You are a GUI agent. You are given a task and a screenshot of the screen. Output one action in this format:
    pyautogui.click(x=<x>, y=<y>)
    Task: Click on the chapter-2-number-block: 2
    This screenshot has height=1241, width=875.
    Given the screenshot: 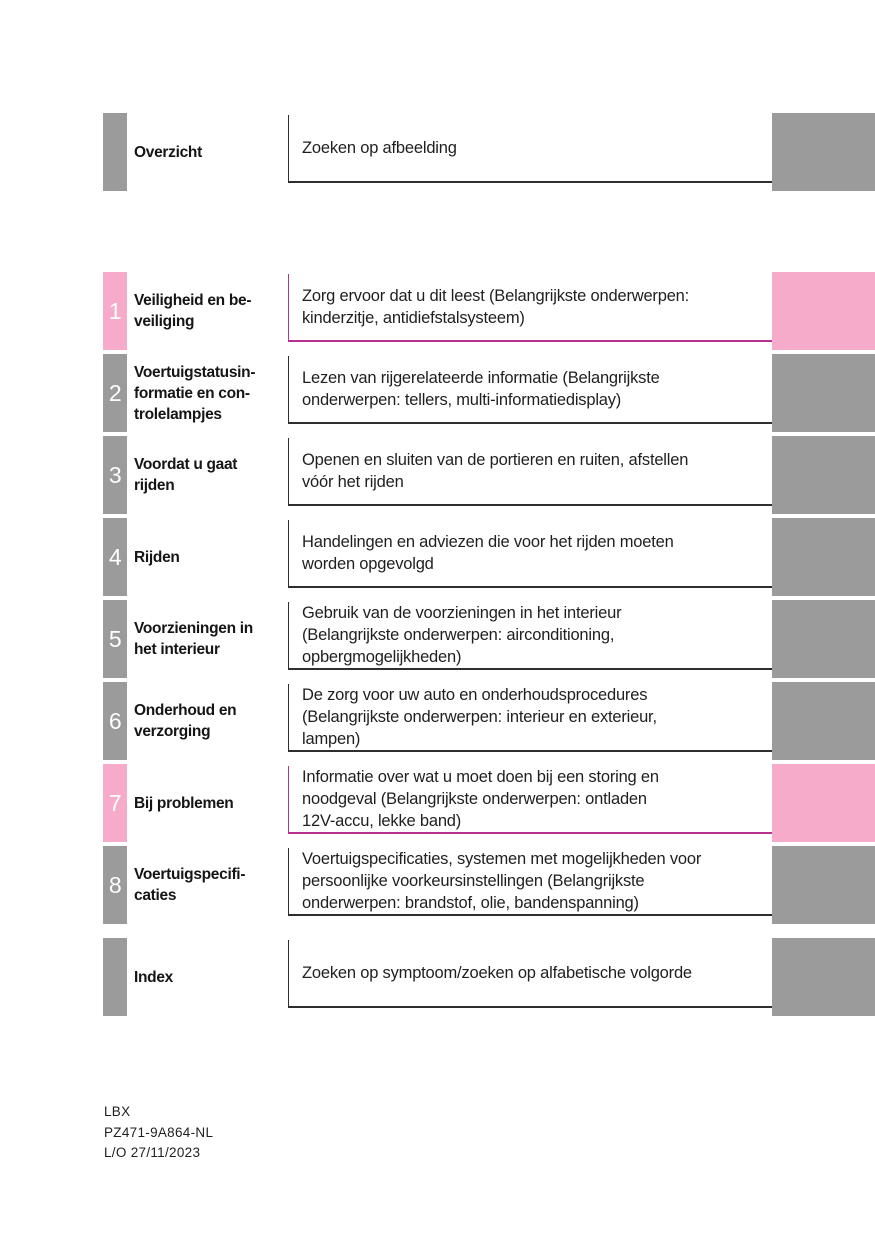 What is the action you would take?
    pyautogui.click(x=115, y=393)
    